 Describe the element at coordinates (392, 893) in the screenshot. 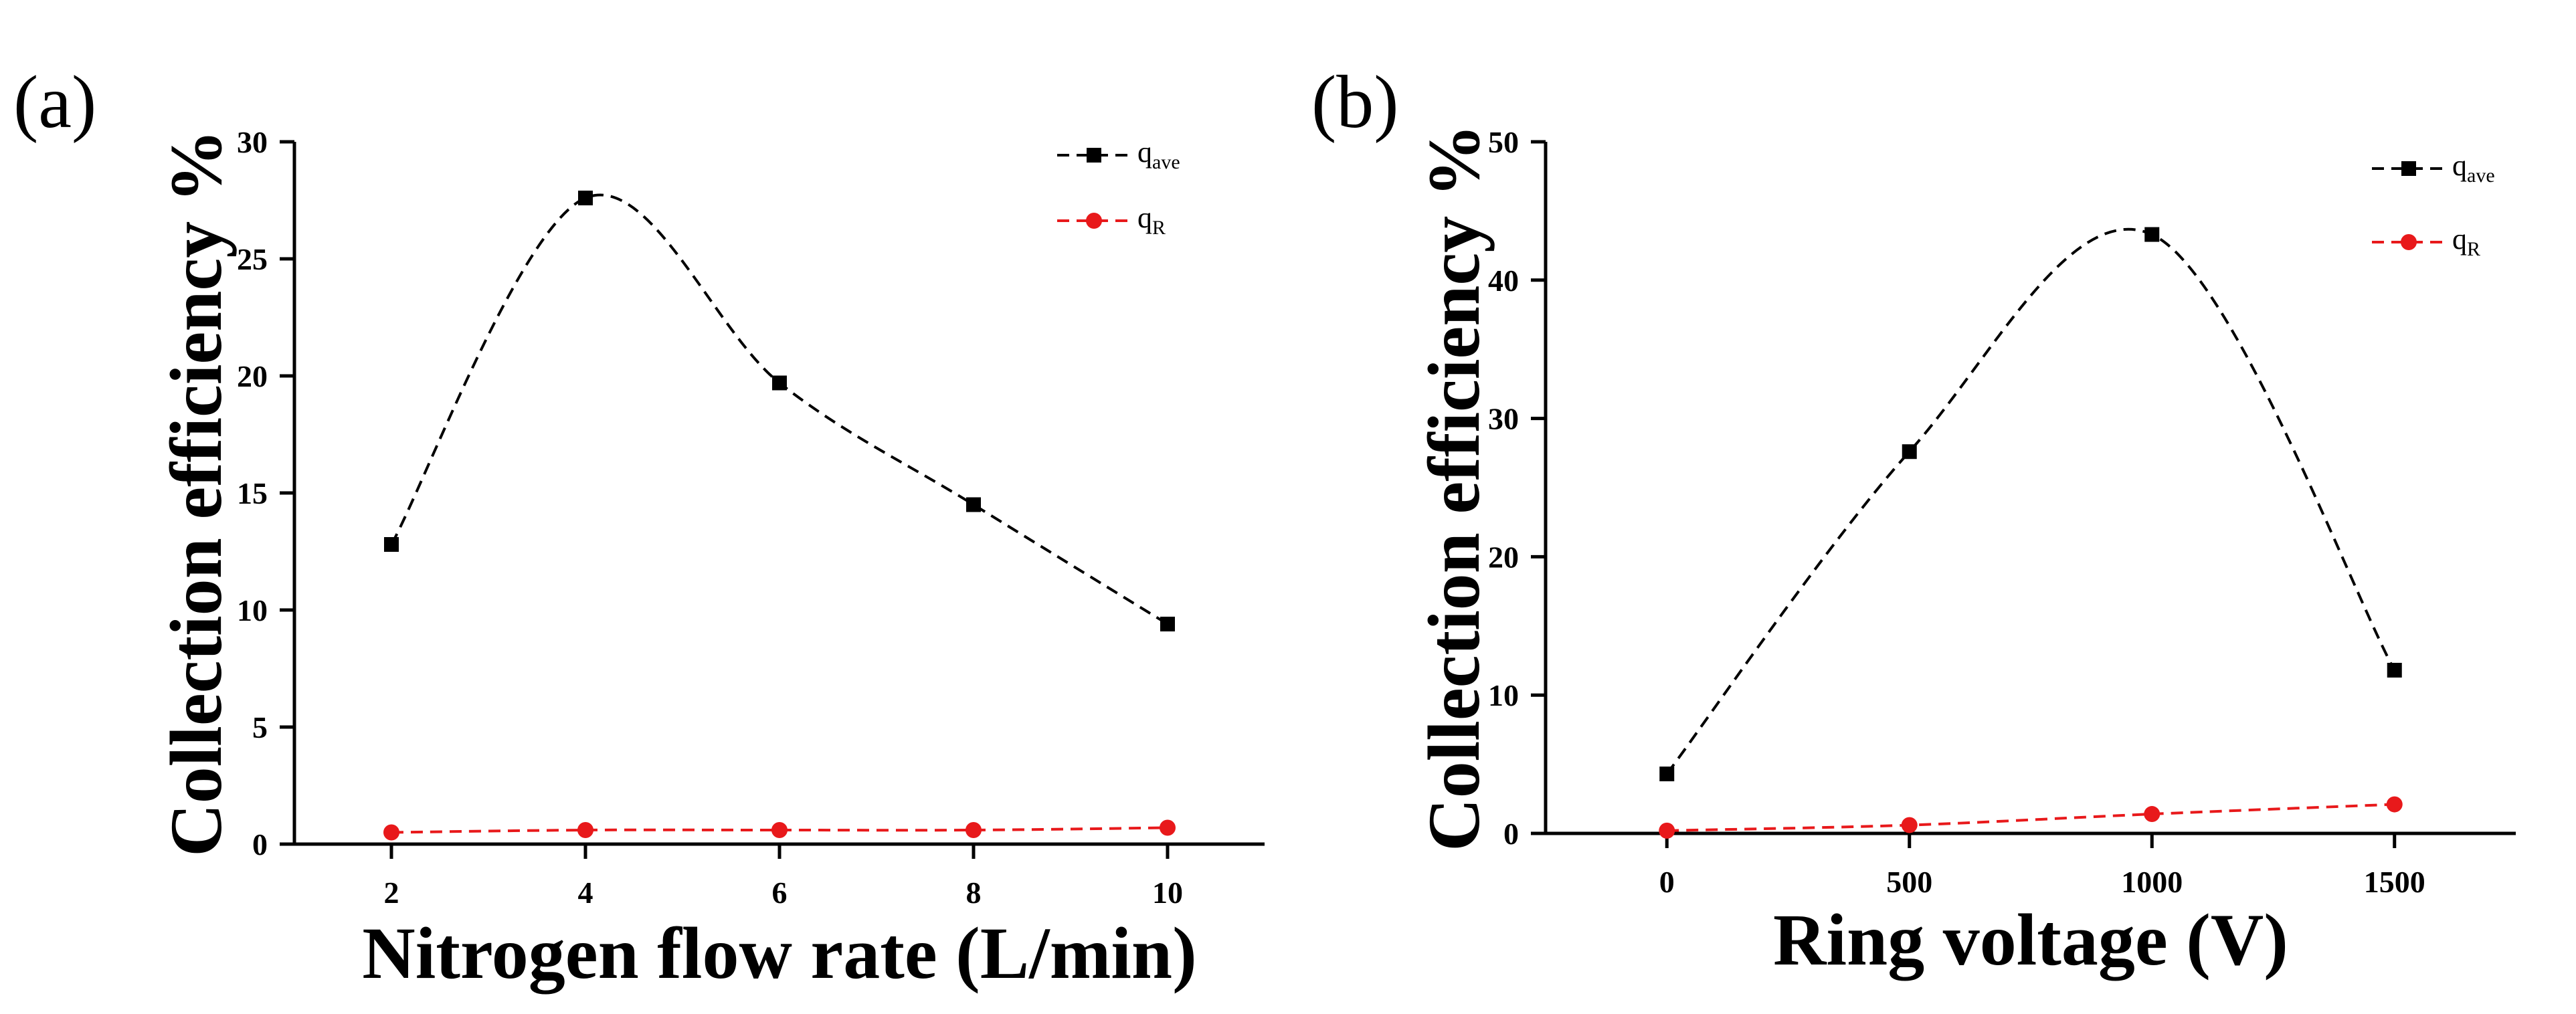

I see `x-tick-label: 2` at that location.